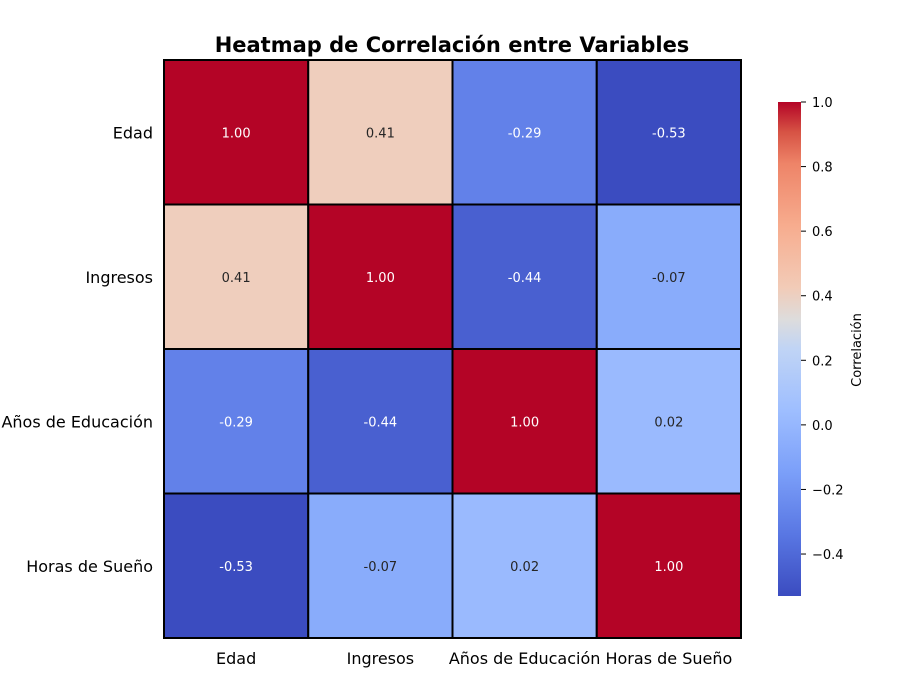 This screenshot has width=900, height=700. I want to click on x-axis-tick-label: Horas de Sueño, so click(668, 658).